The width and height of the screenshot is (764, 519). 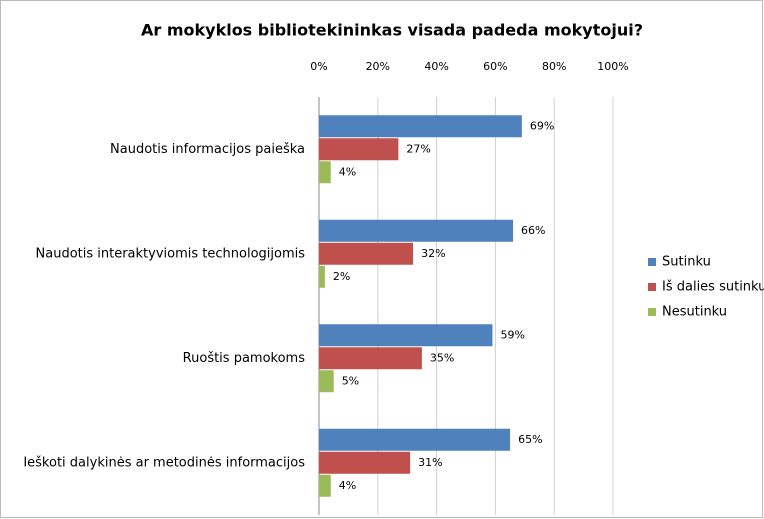 I want to click on legend-label: Sutinku, so click(x=686, y=262).